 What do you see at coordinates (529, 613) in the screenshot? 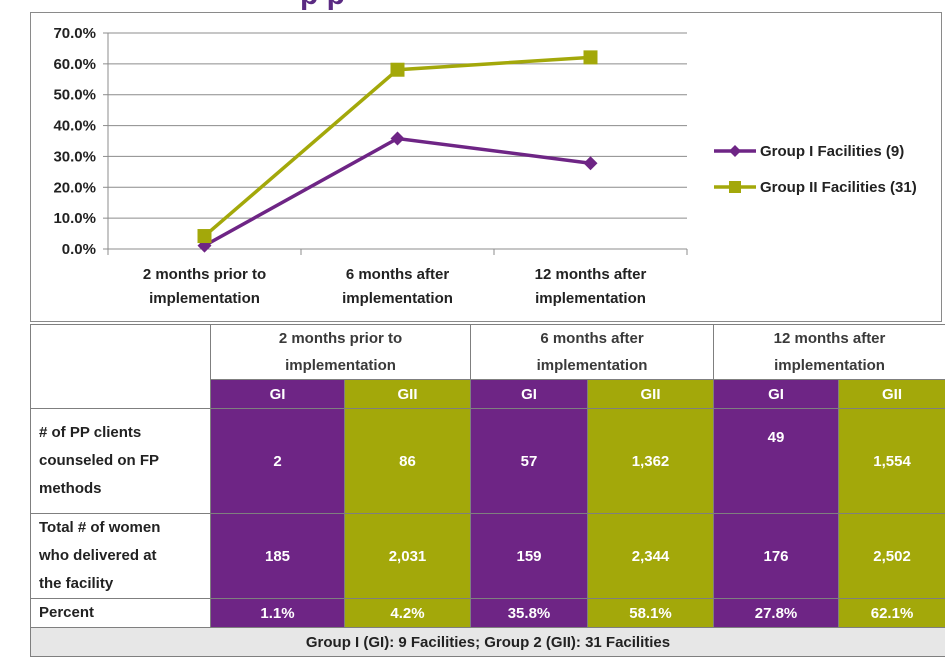
I see `table-cell: 35.8%` at bounding box center [529, 613].